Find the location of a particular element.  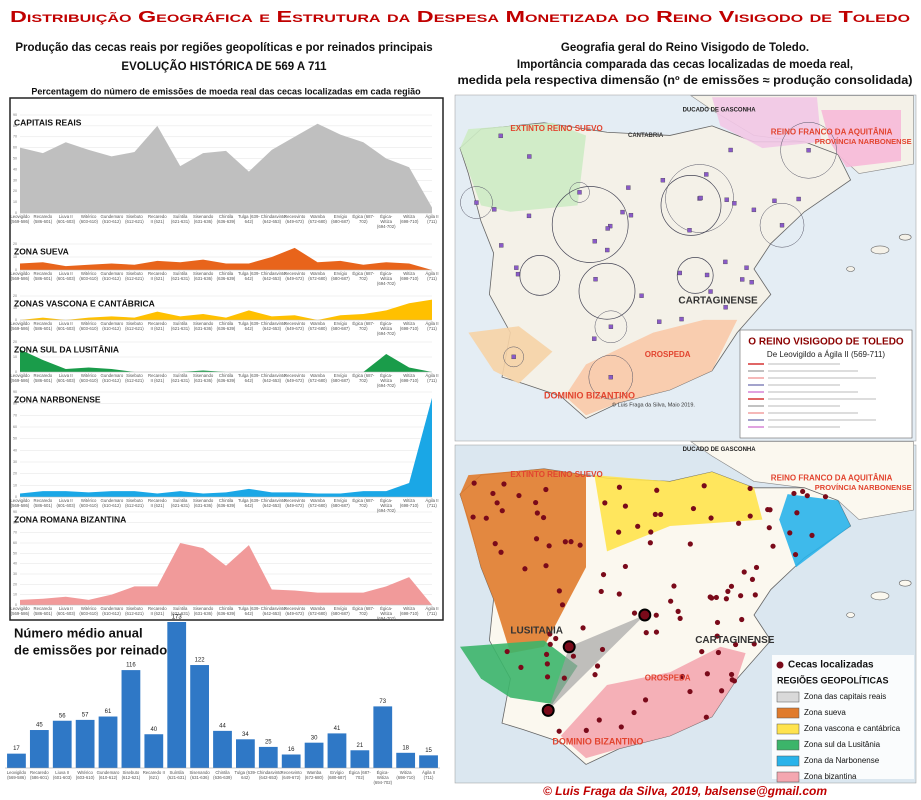

map-label: CARTAGINENSE is located at coordinates (735, 640).